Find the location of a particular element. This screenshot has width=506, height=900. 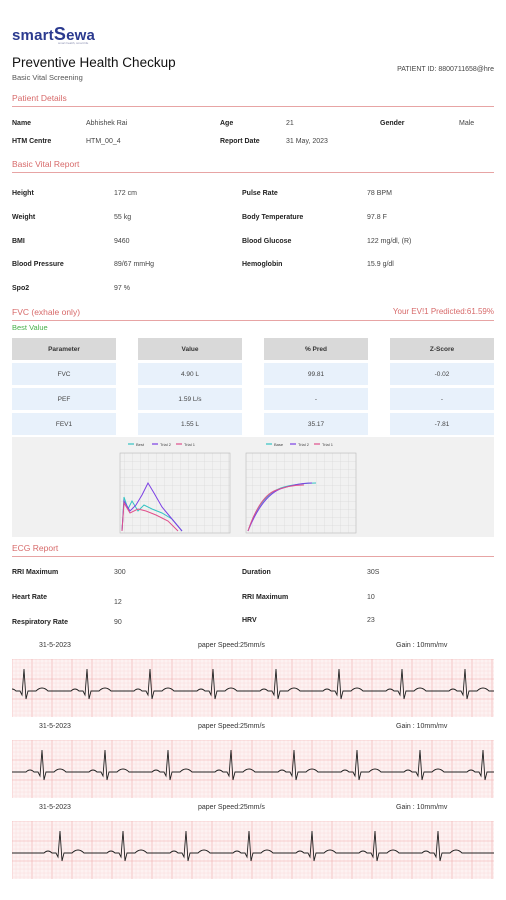

gender-label: Gender is located at coordinates (392, 123).